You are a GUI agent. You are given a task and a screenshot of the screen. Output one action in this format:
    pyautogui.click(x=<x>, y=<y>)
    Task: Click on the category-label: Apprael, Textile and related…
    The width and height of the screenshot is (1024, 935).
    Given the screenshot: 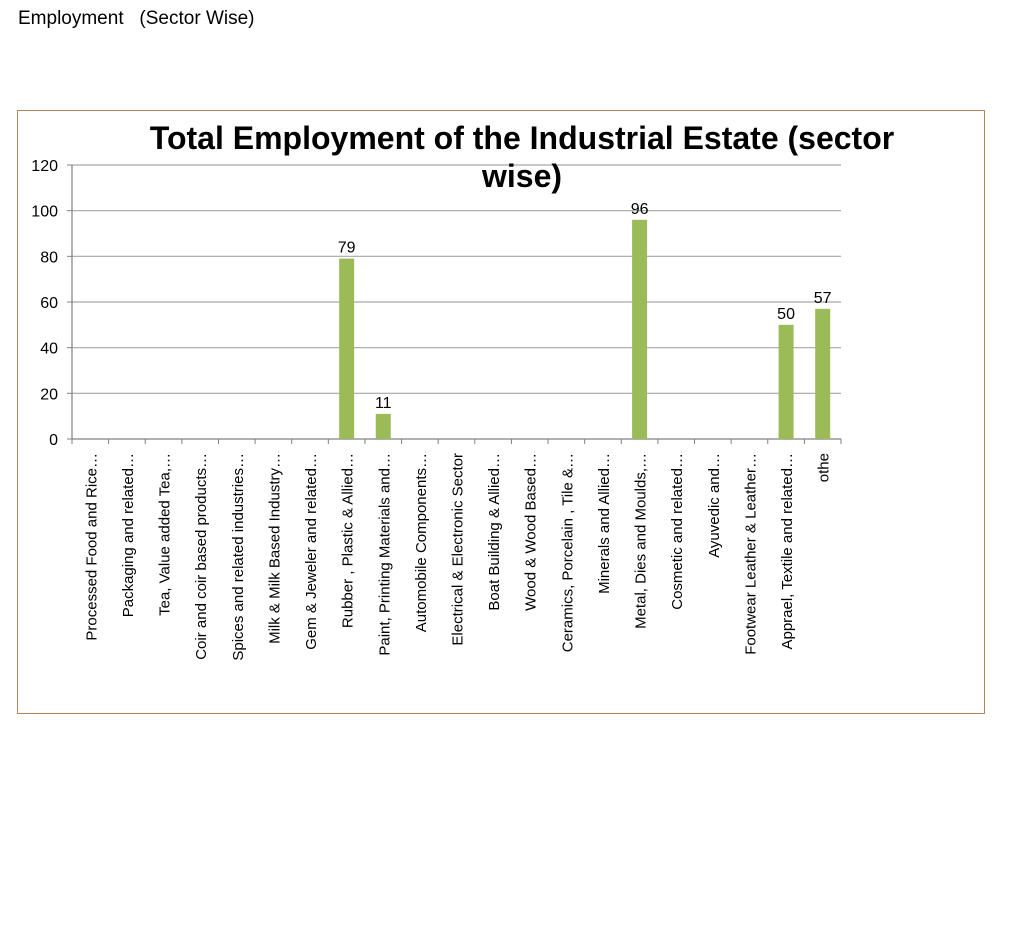 What is the action you would take?
    pyautogui.click(x=787, y=551)
    